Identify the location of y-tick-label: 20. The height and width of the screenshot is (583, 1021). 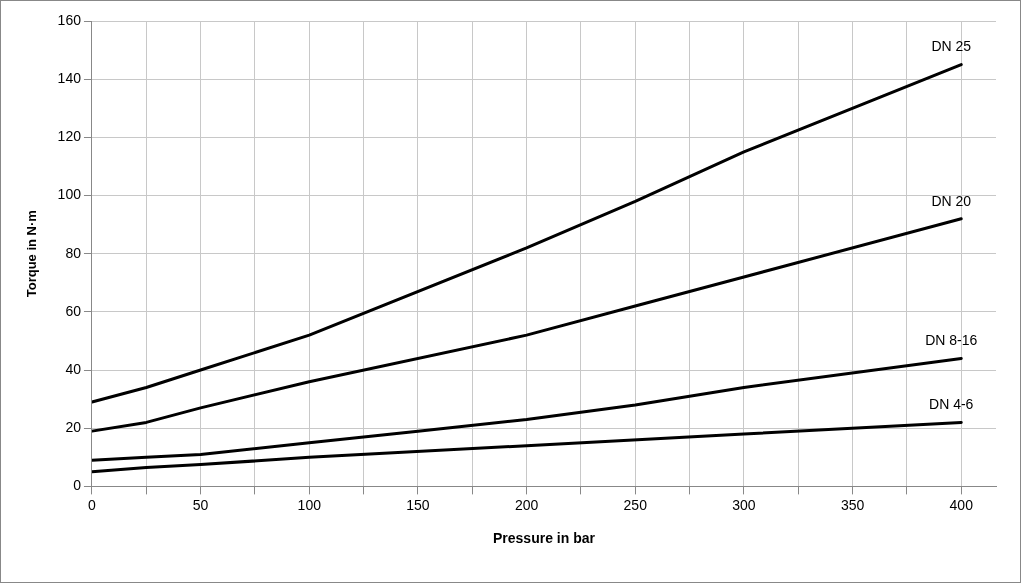
(73, 427).